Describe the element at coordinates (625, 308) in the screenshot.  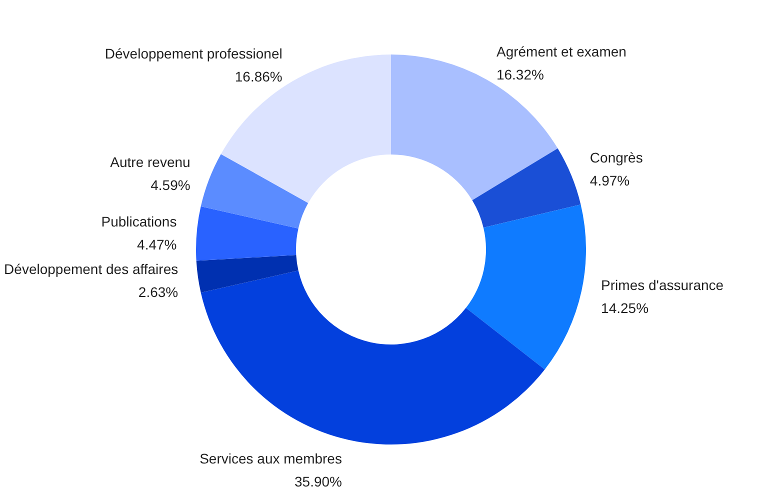
I see `data-label: 14.25%` at that location.